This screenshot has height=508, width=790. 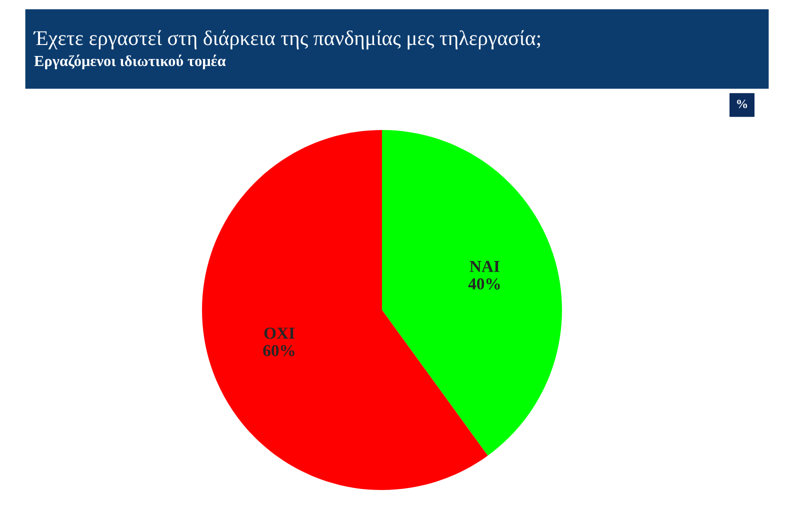 What do you see at coordinates (286, 40) in the screenshot?
I see `chart-title: Έχετε εργαστεί στη διάρκεια της πανδημίας μες τηλεργασία;` at bounding box center [286, 40].